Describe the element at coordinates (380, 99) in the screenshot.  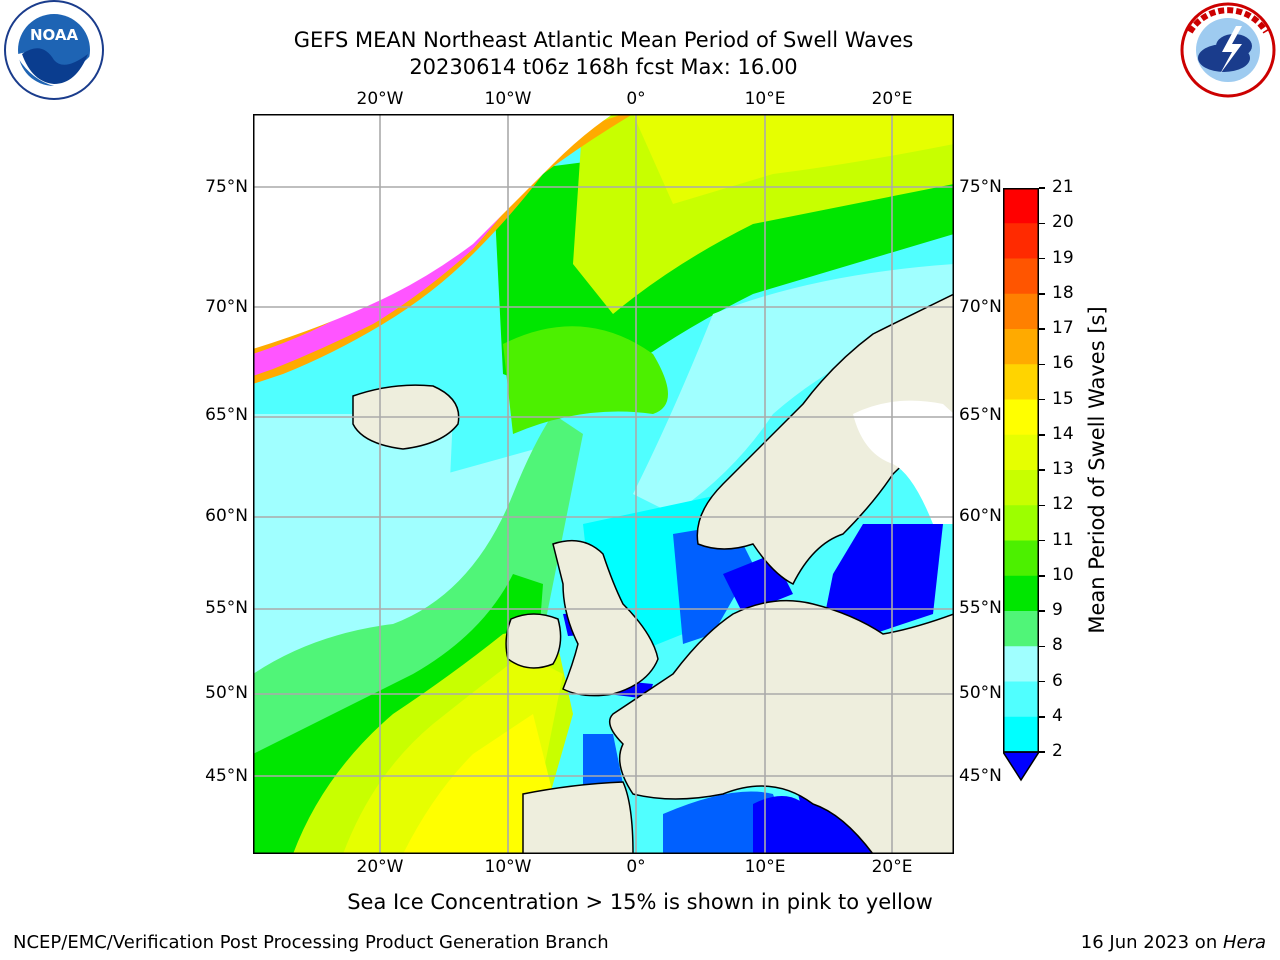
I see `lon-label-top-20w: 20°W` at that location.